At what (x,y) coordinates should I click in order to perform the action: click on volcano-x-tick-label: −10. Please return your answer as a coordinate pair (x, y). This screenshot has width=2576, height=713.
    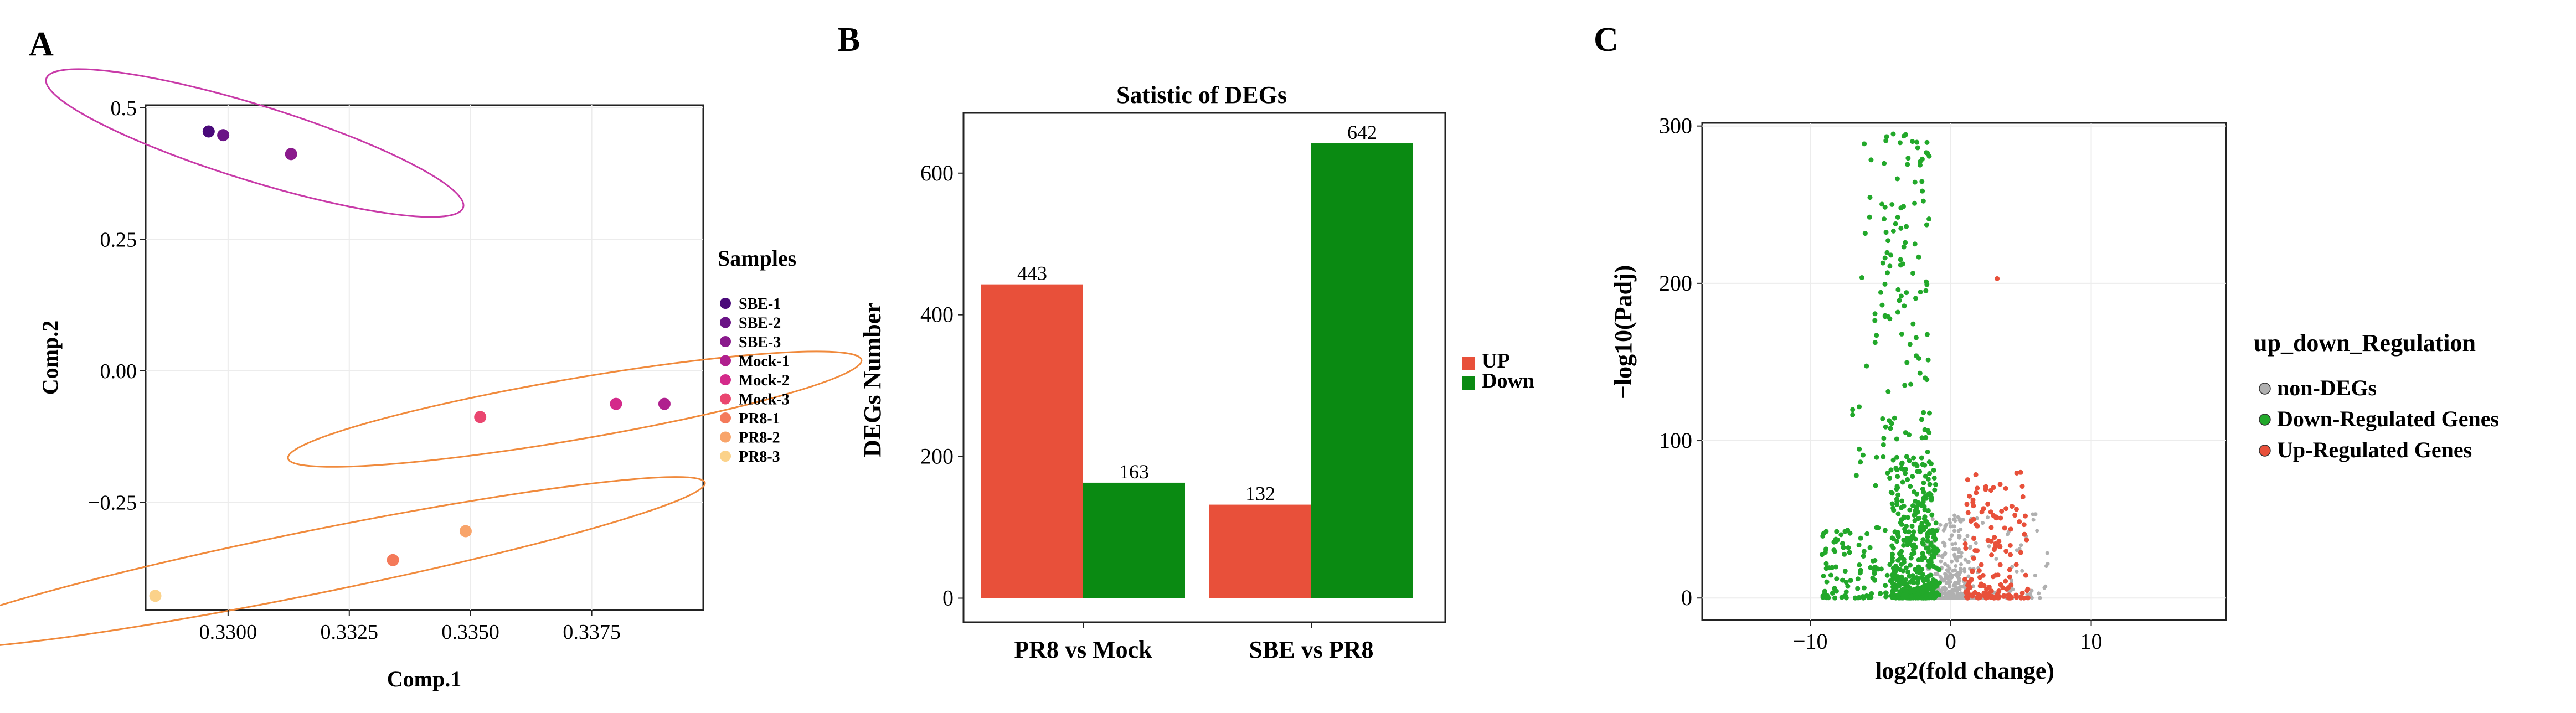
    Looking at the image, I should click on (1810, 641).